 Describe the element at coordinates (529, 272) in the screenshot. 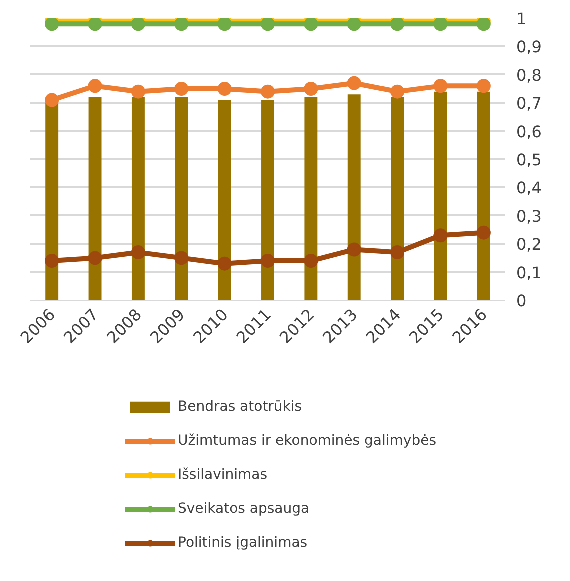

I see `y-tick-label: 0,1` at that location.